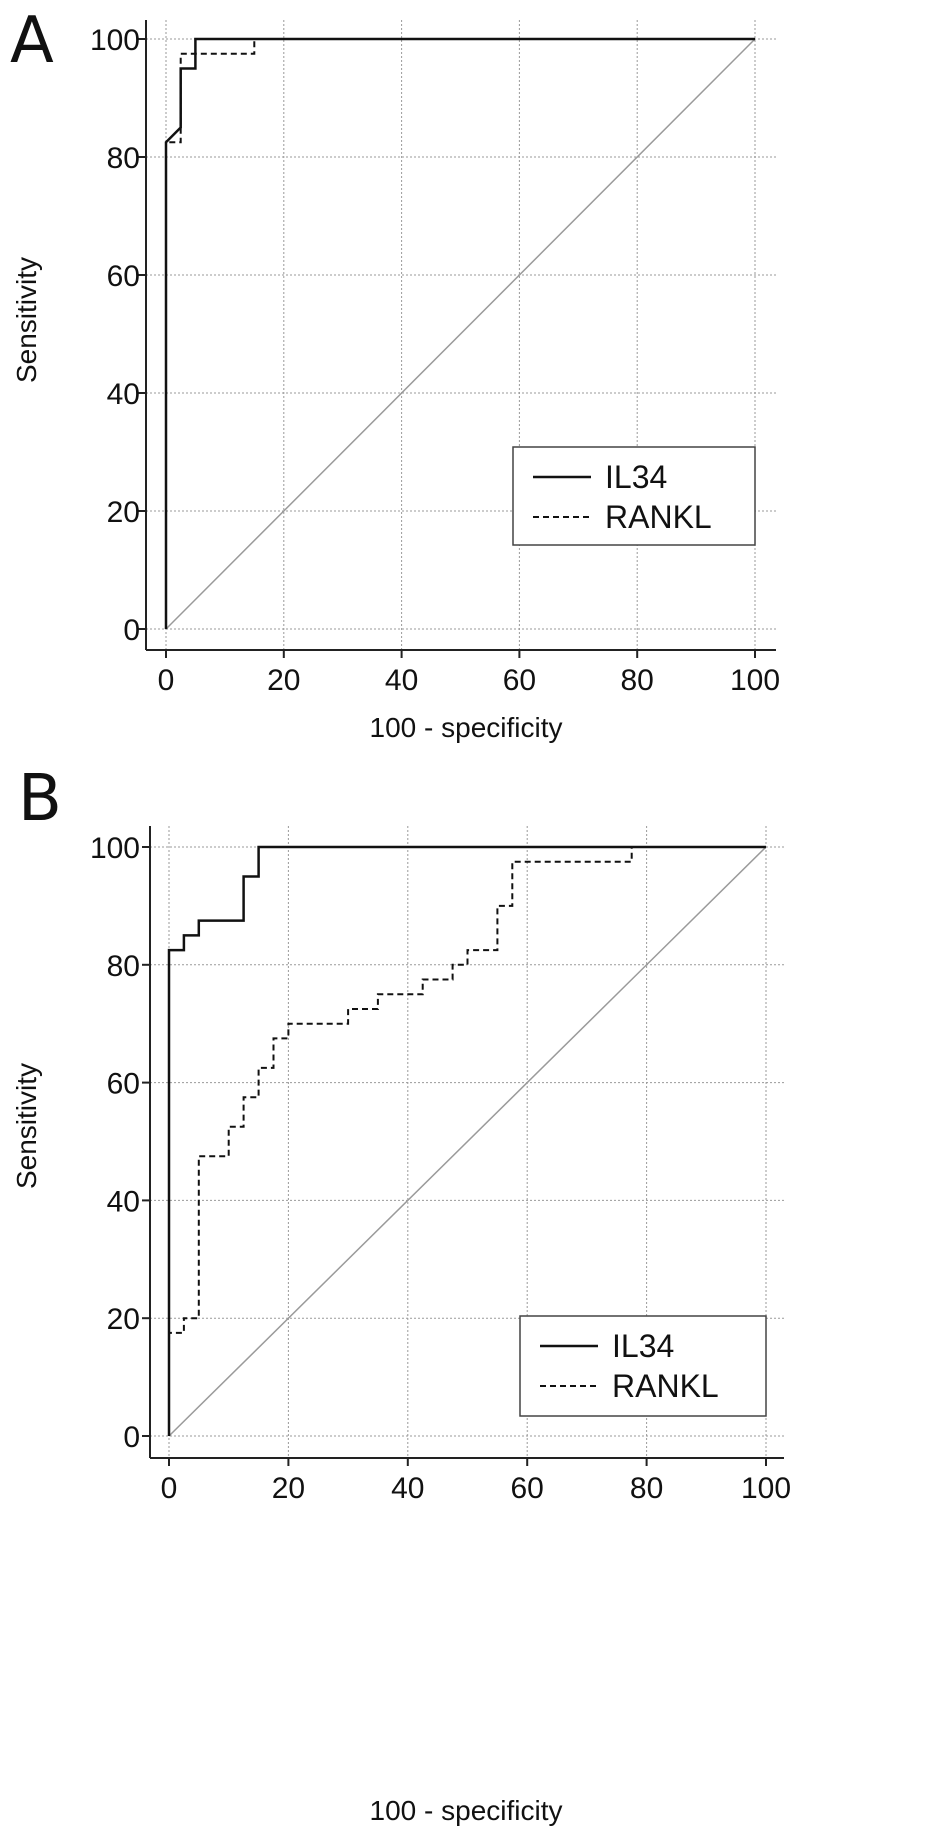  Describe the element at coordinates (32, 41) in the screenshot. I see `panel-label: A` at that location.